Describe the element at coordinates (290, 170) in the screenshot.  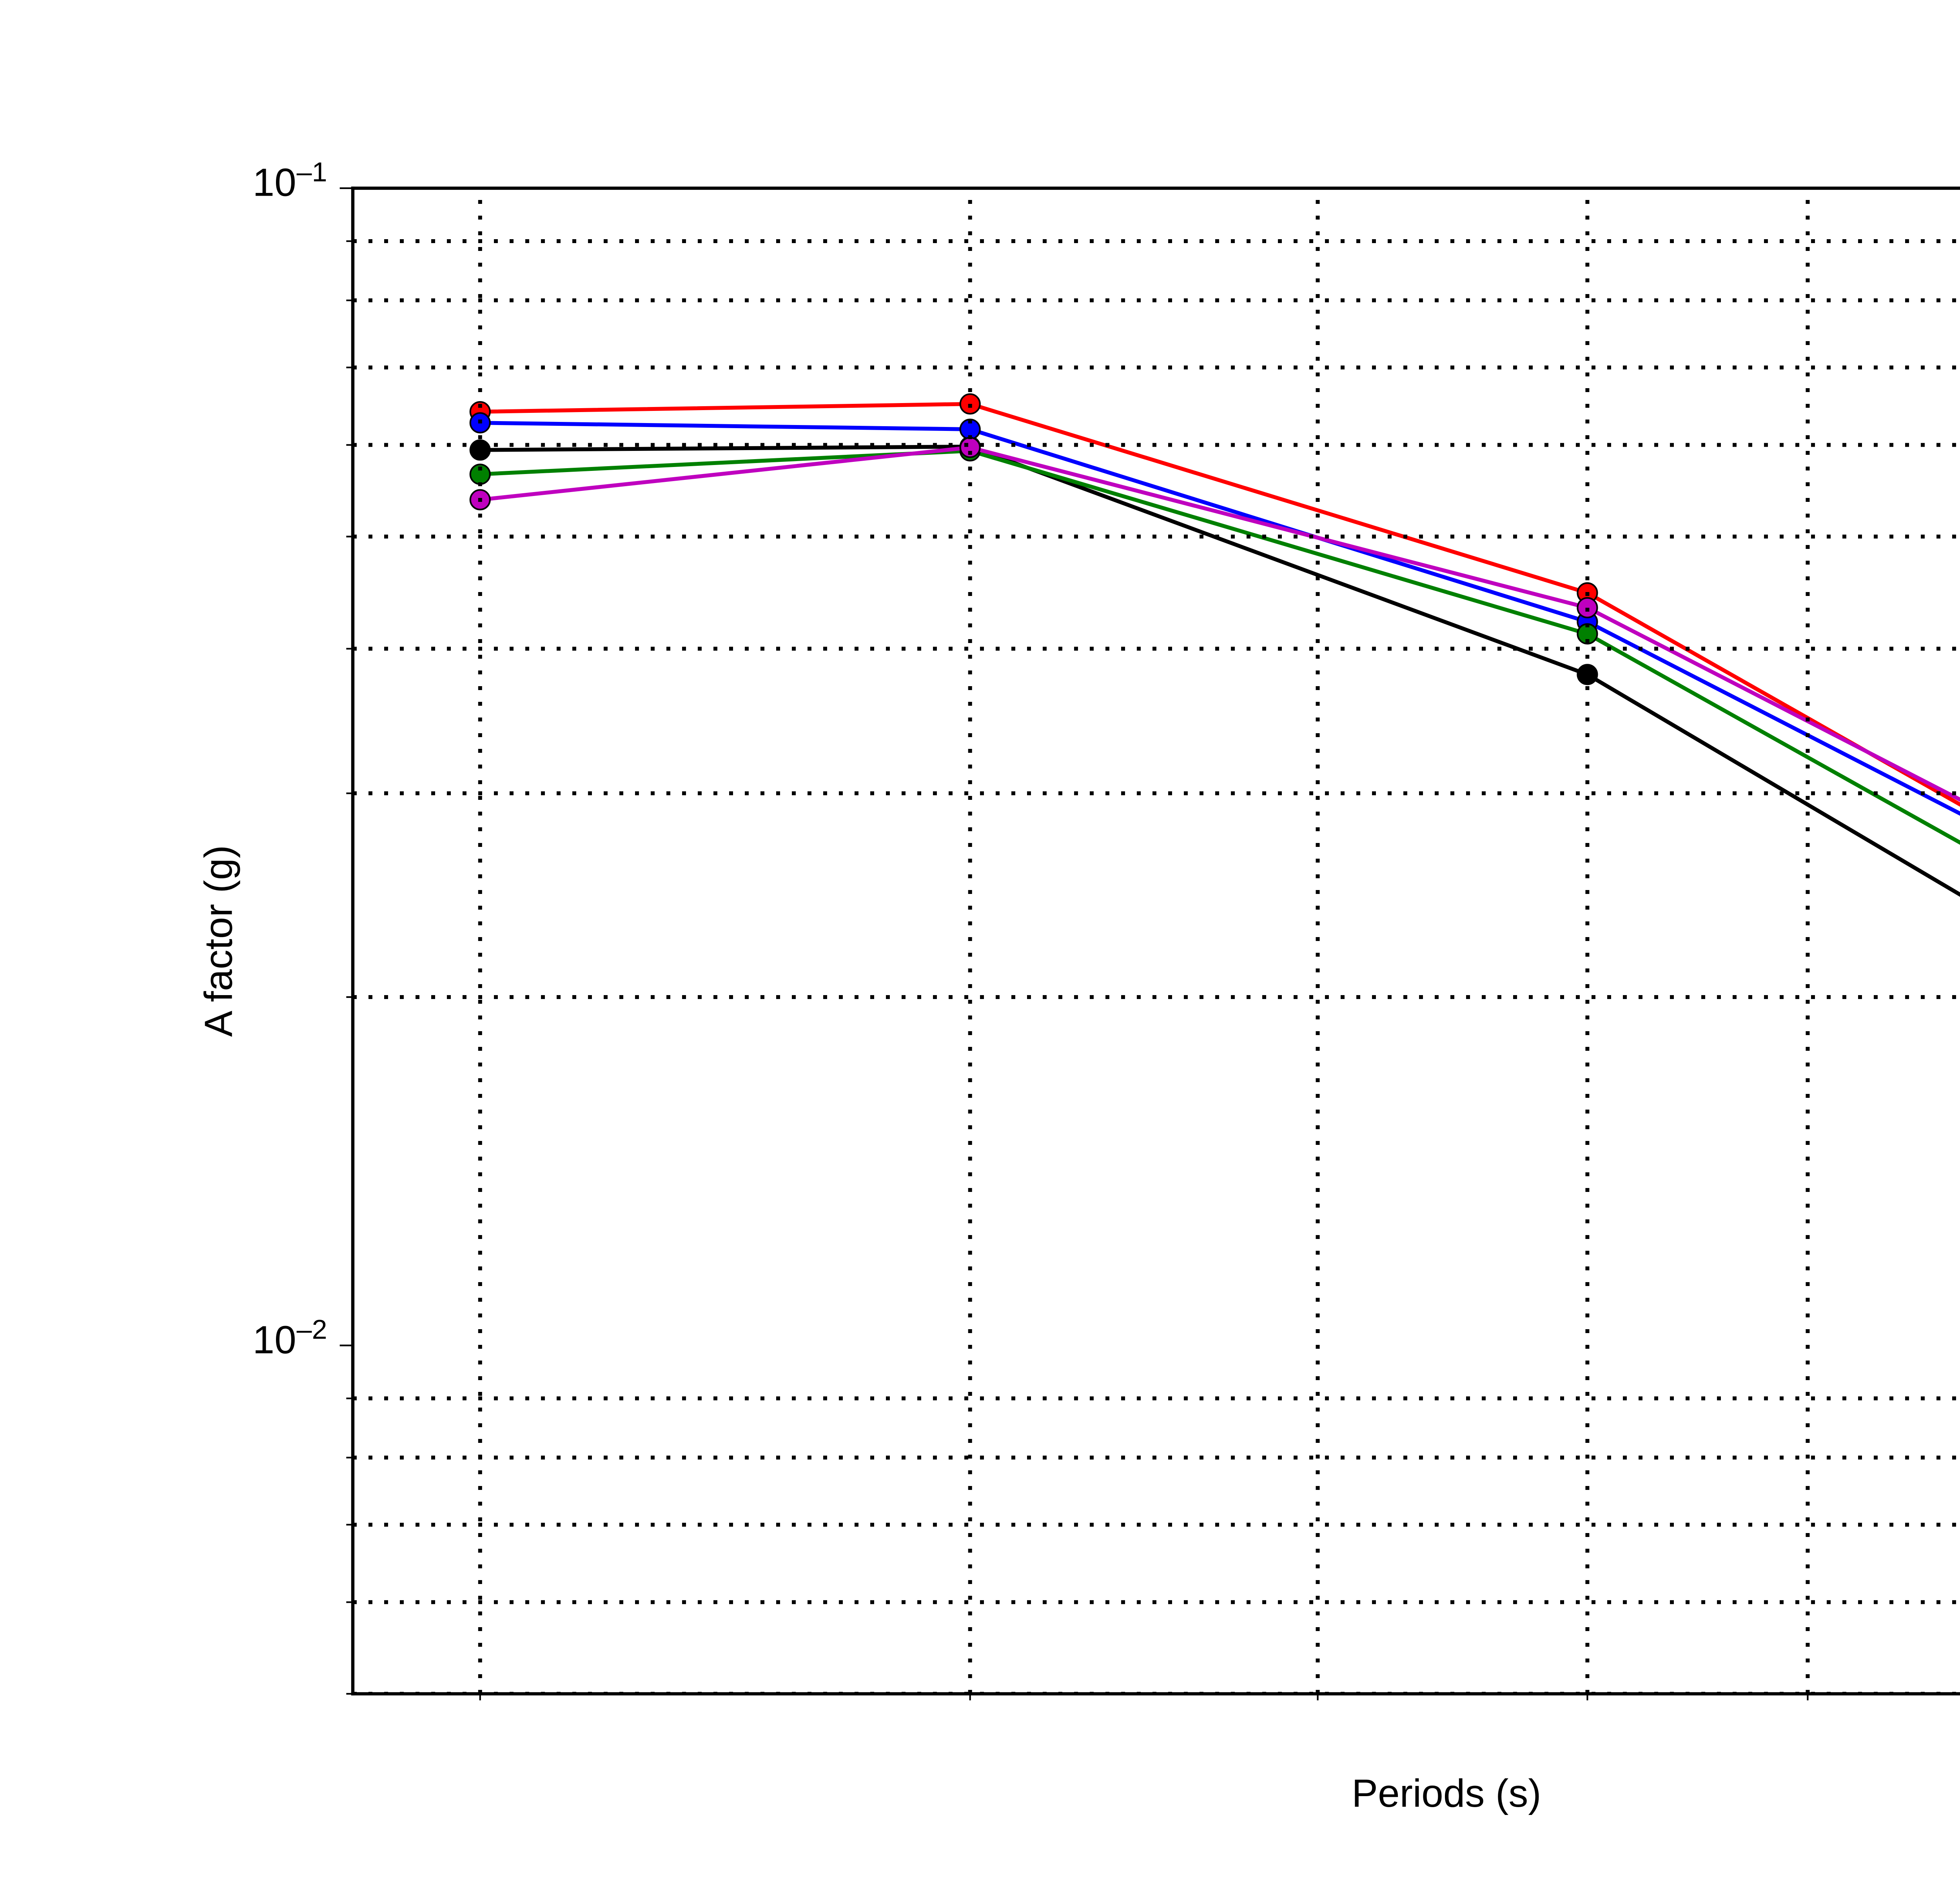
I see `svg-text:1 0 –: 1 0 – 1` at that location.